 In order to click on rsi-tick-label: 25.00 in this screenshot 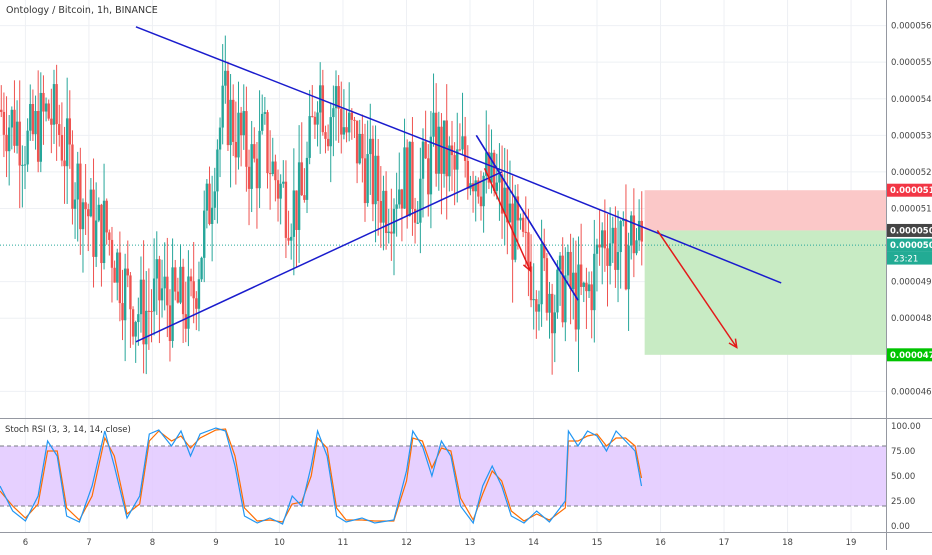, I will do `click(903, 502)`.